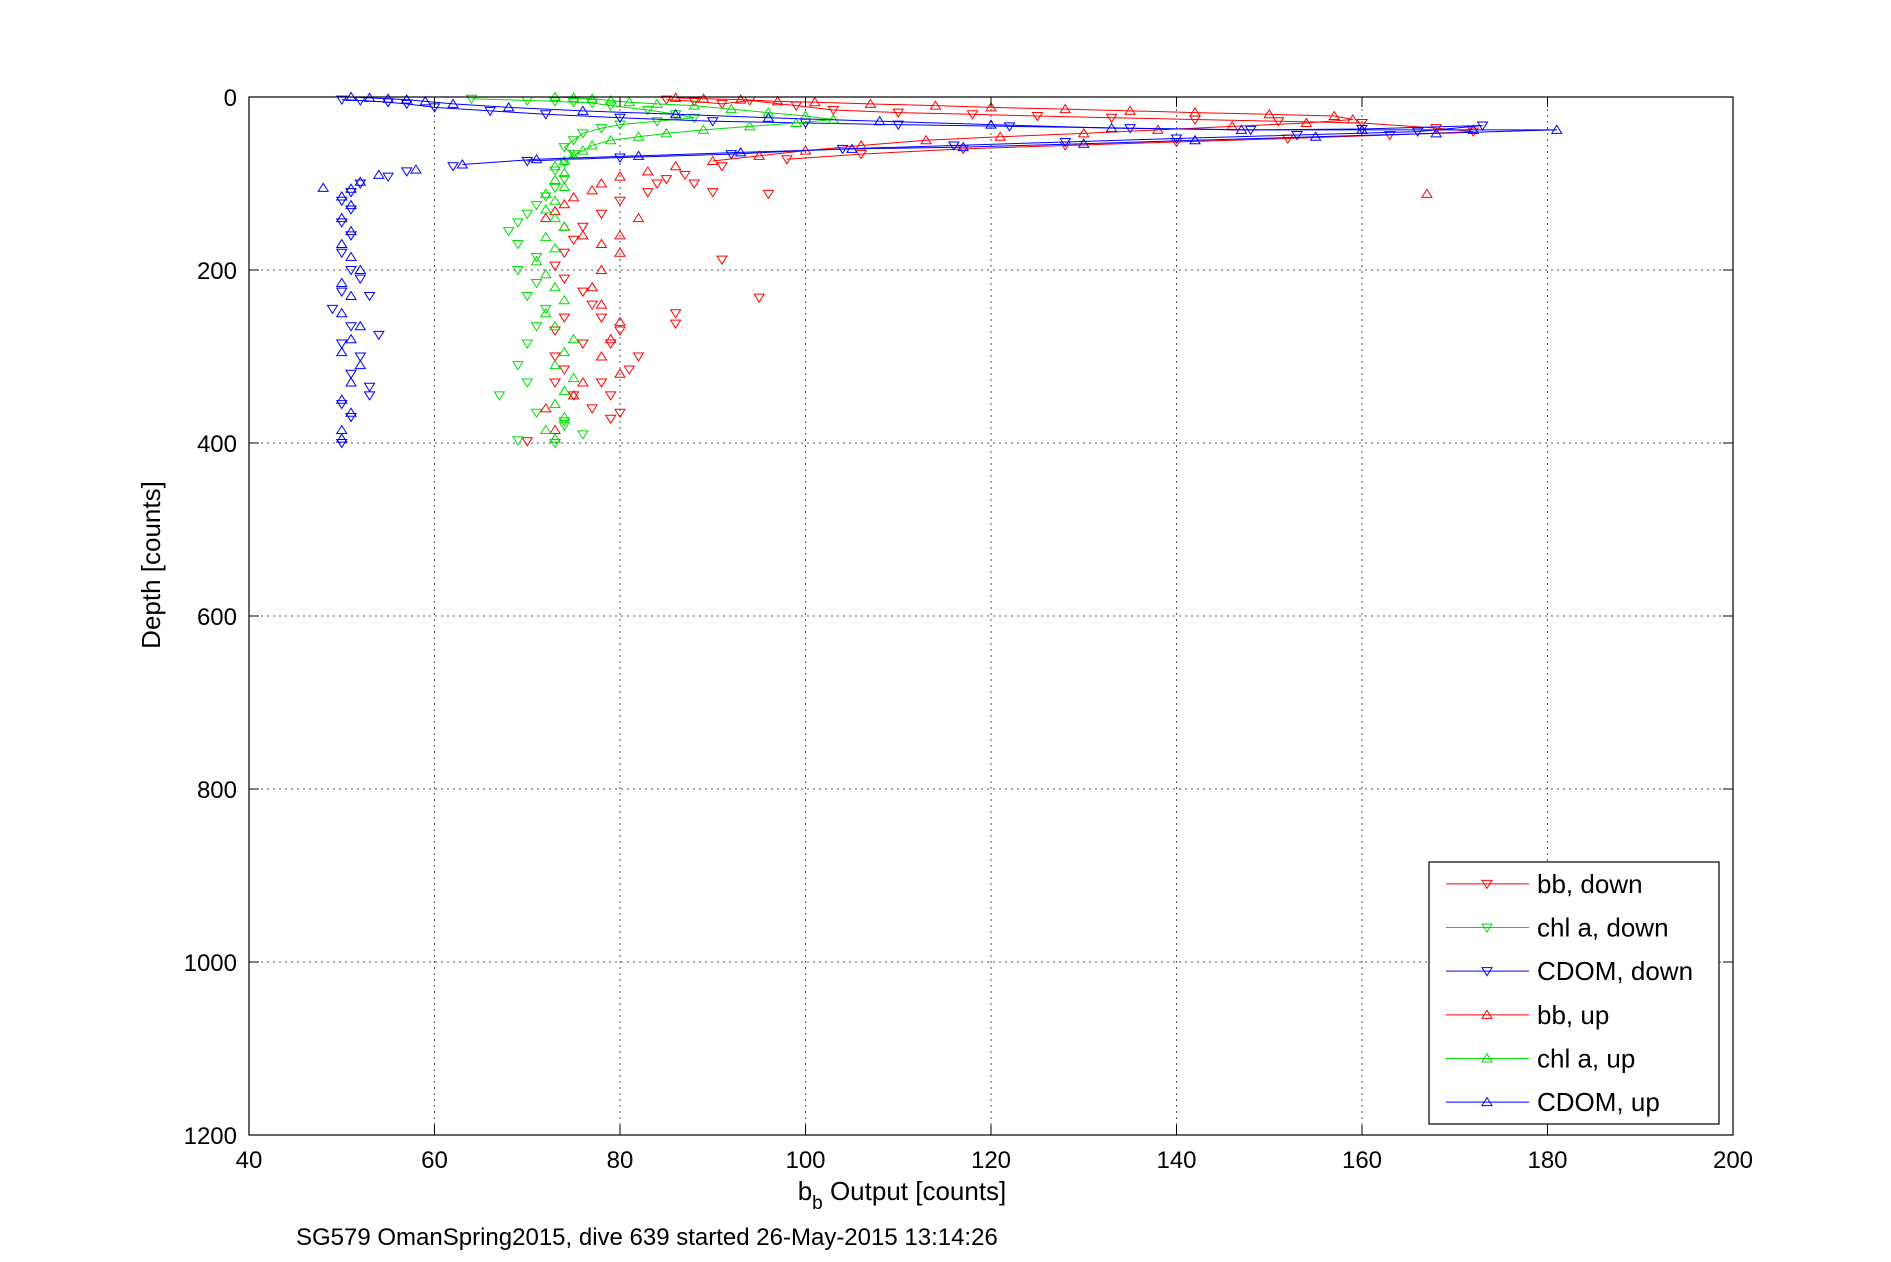 This screenshot has height=1262, width=1891. I want to click on legend-box, so click(1574, 993).